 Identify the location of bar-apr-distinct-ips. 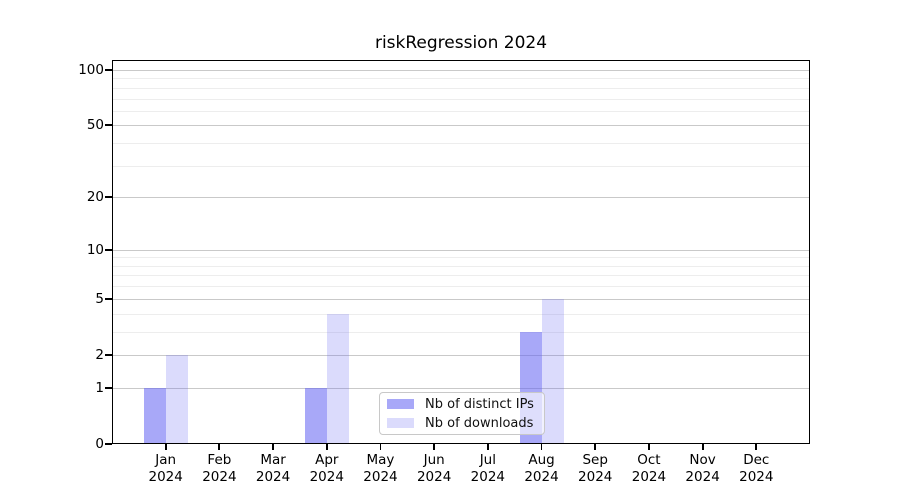
(315, 415).